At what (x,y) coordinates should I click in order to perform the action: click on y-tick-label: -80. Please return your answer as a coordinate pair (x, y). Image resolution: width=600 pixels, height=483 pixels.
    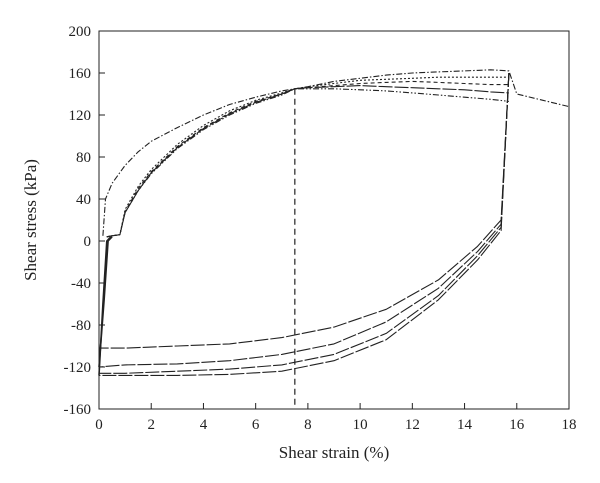
    Looking at the image, I should click on (81, 326).